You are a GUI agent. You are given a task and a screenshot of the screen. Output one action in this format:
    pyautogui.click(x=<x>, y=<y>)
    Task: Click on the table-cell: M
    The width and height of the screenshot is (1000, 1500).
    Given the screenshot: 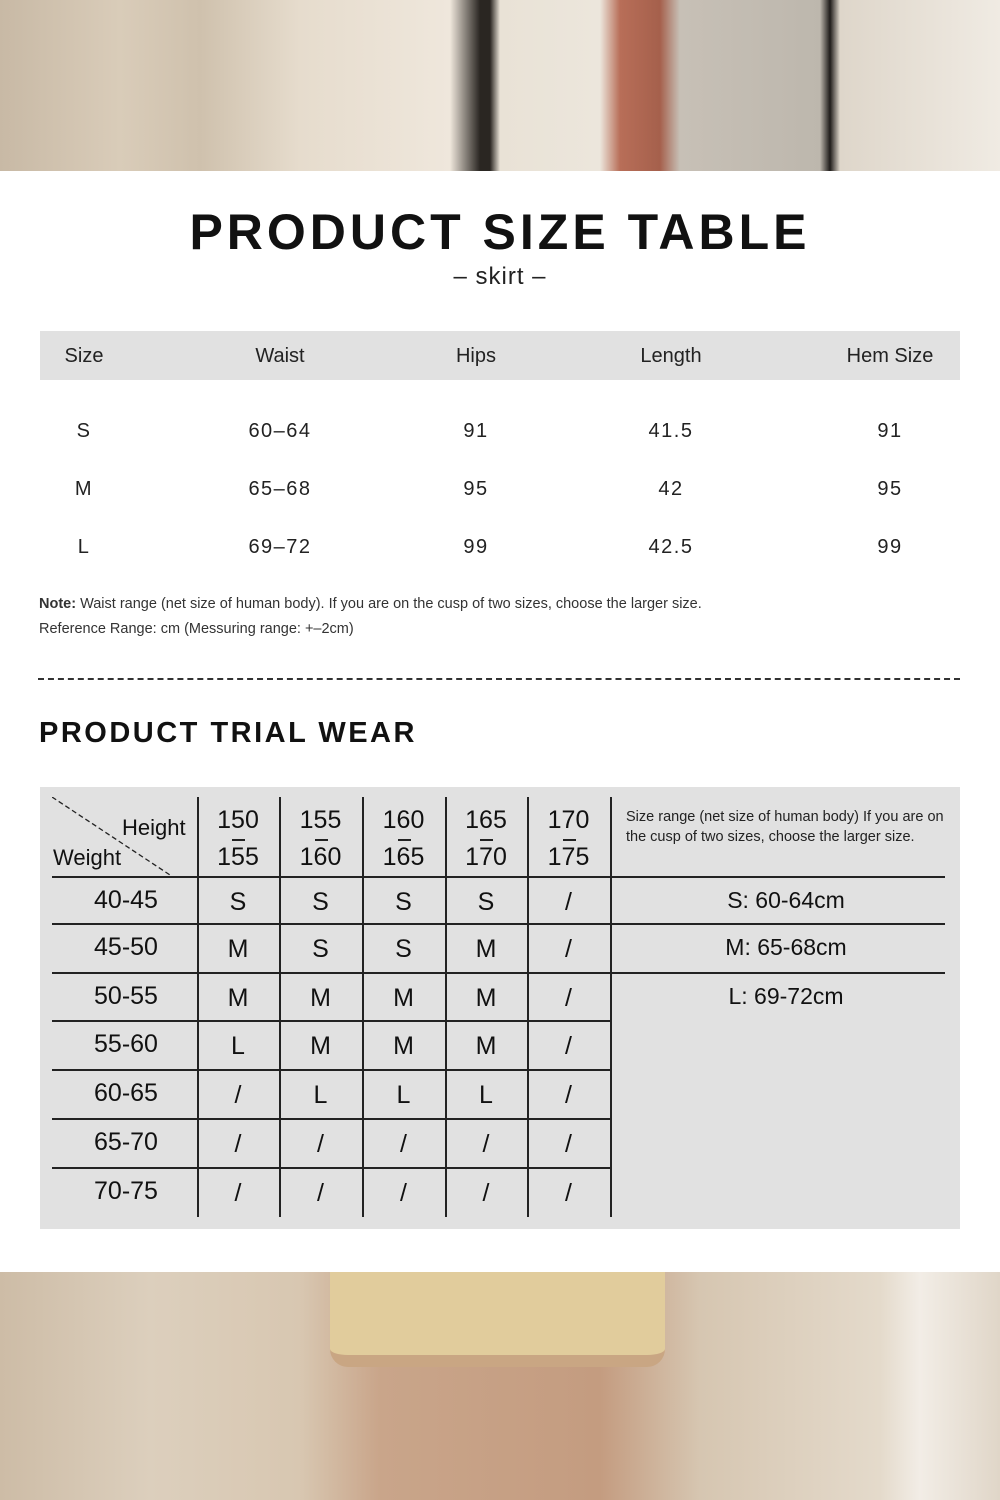 What is the action you would take?
    pyautogui.click(x=84, y=489)
    